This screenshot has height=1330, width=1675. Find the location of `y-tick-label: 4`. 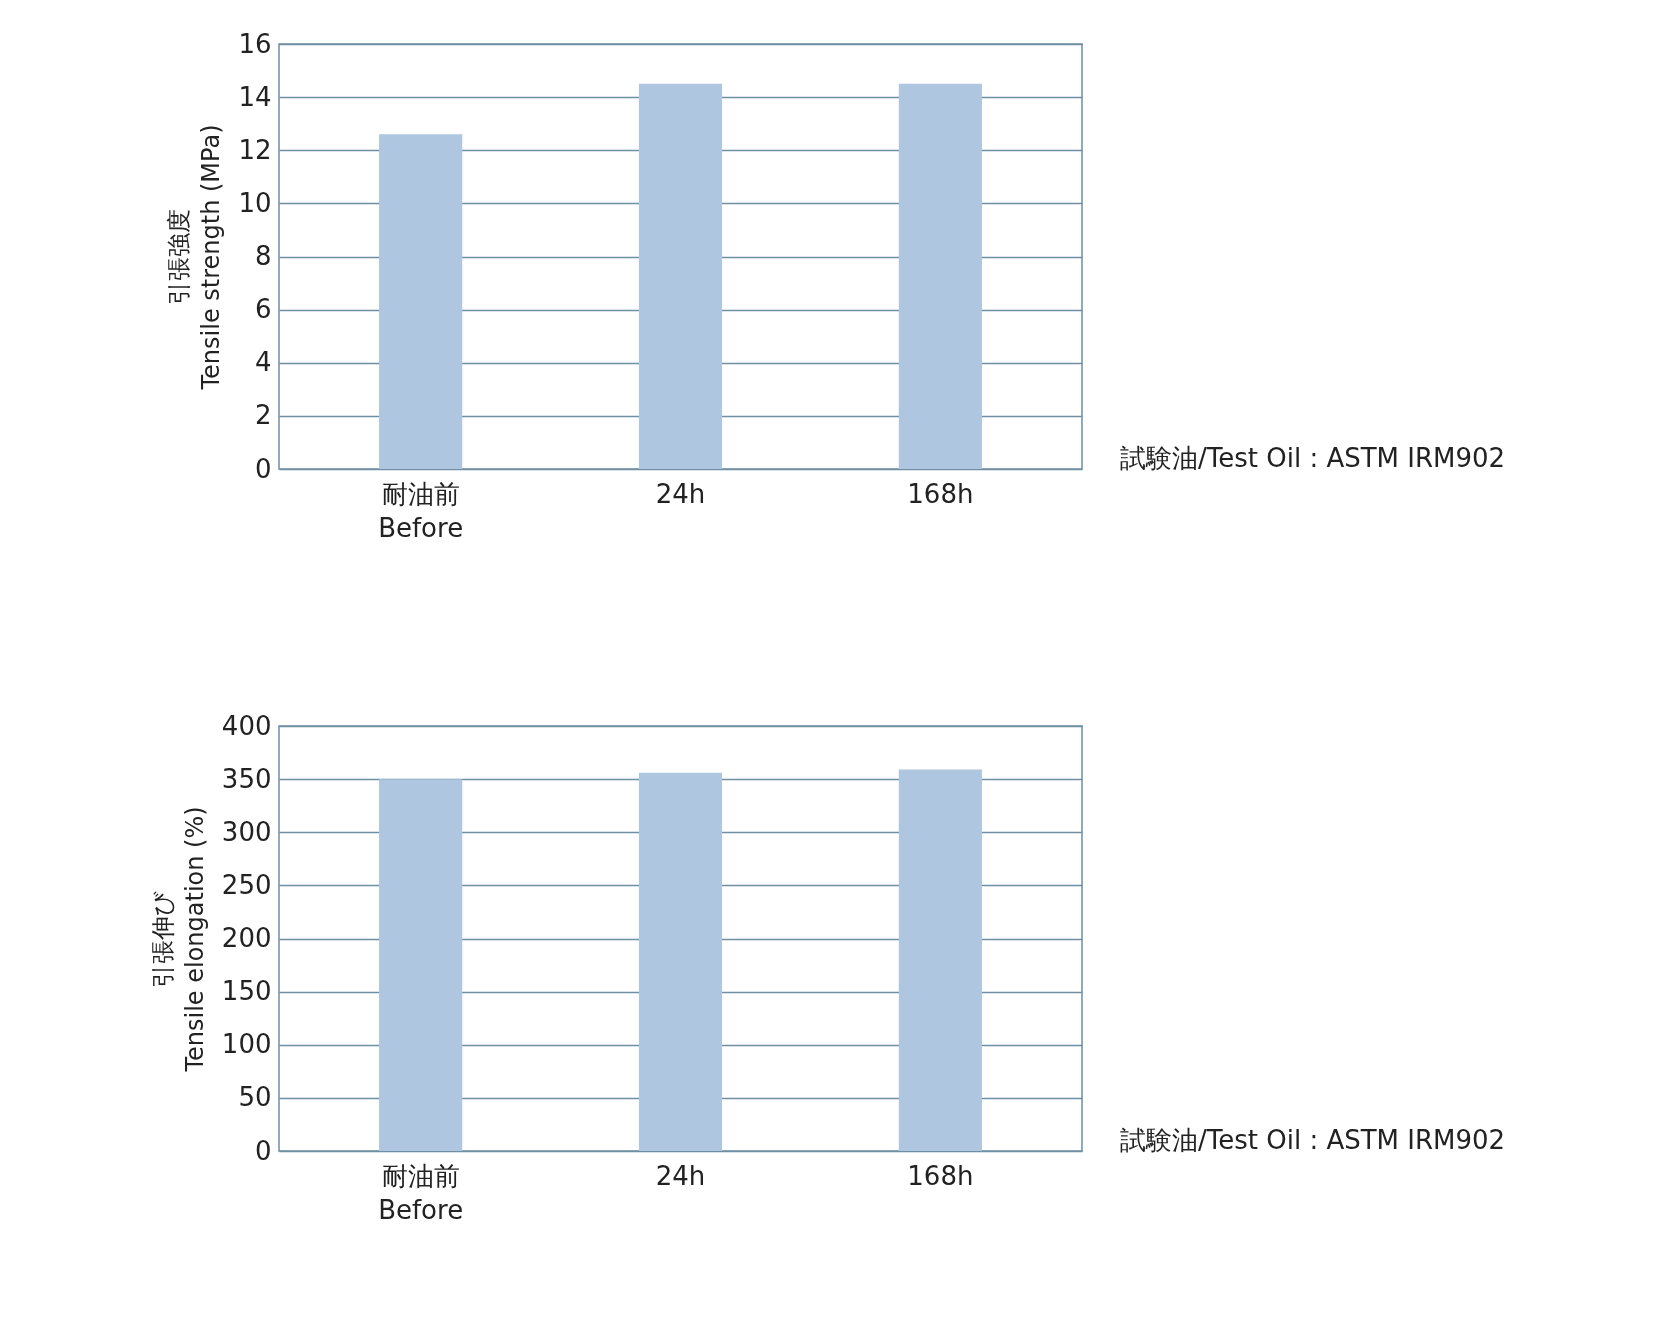

y-tick-label: 4 is located at coordinates (263, 362).